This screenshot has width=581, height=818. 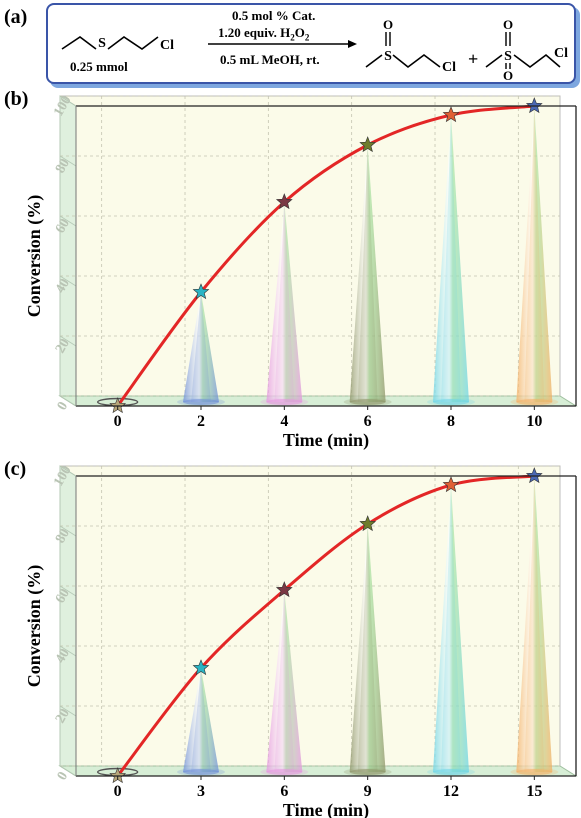 I want to click on x-tick-label: 2, so click(x=201, y=421).